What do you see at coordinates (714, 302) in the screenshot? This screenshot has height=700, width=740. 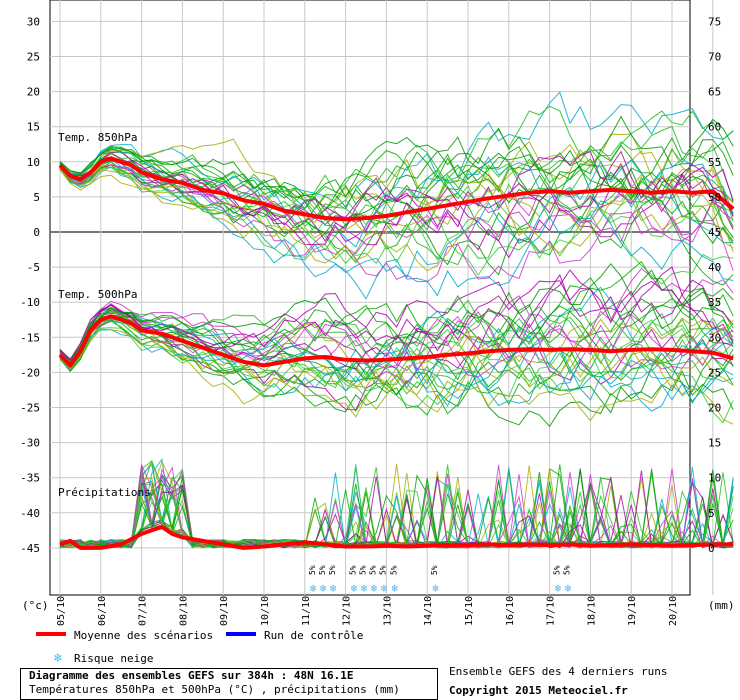 I see `y-right-tick-label: 35` at bounding box center [714, 302].